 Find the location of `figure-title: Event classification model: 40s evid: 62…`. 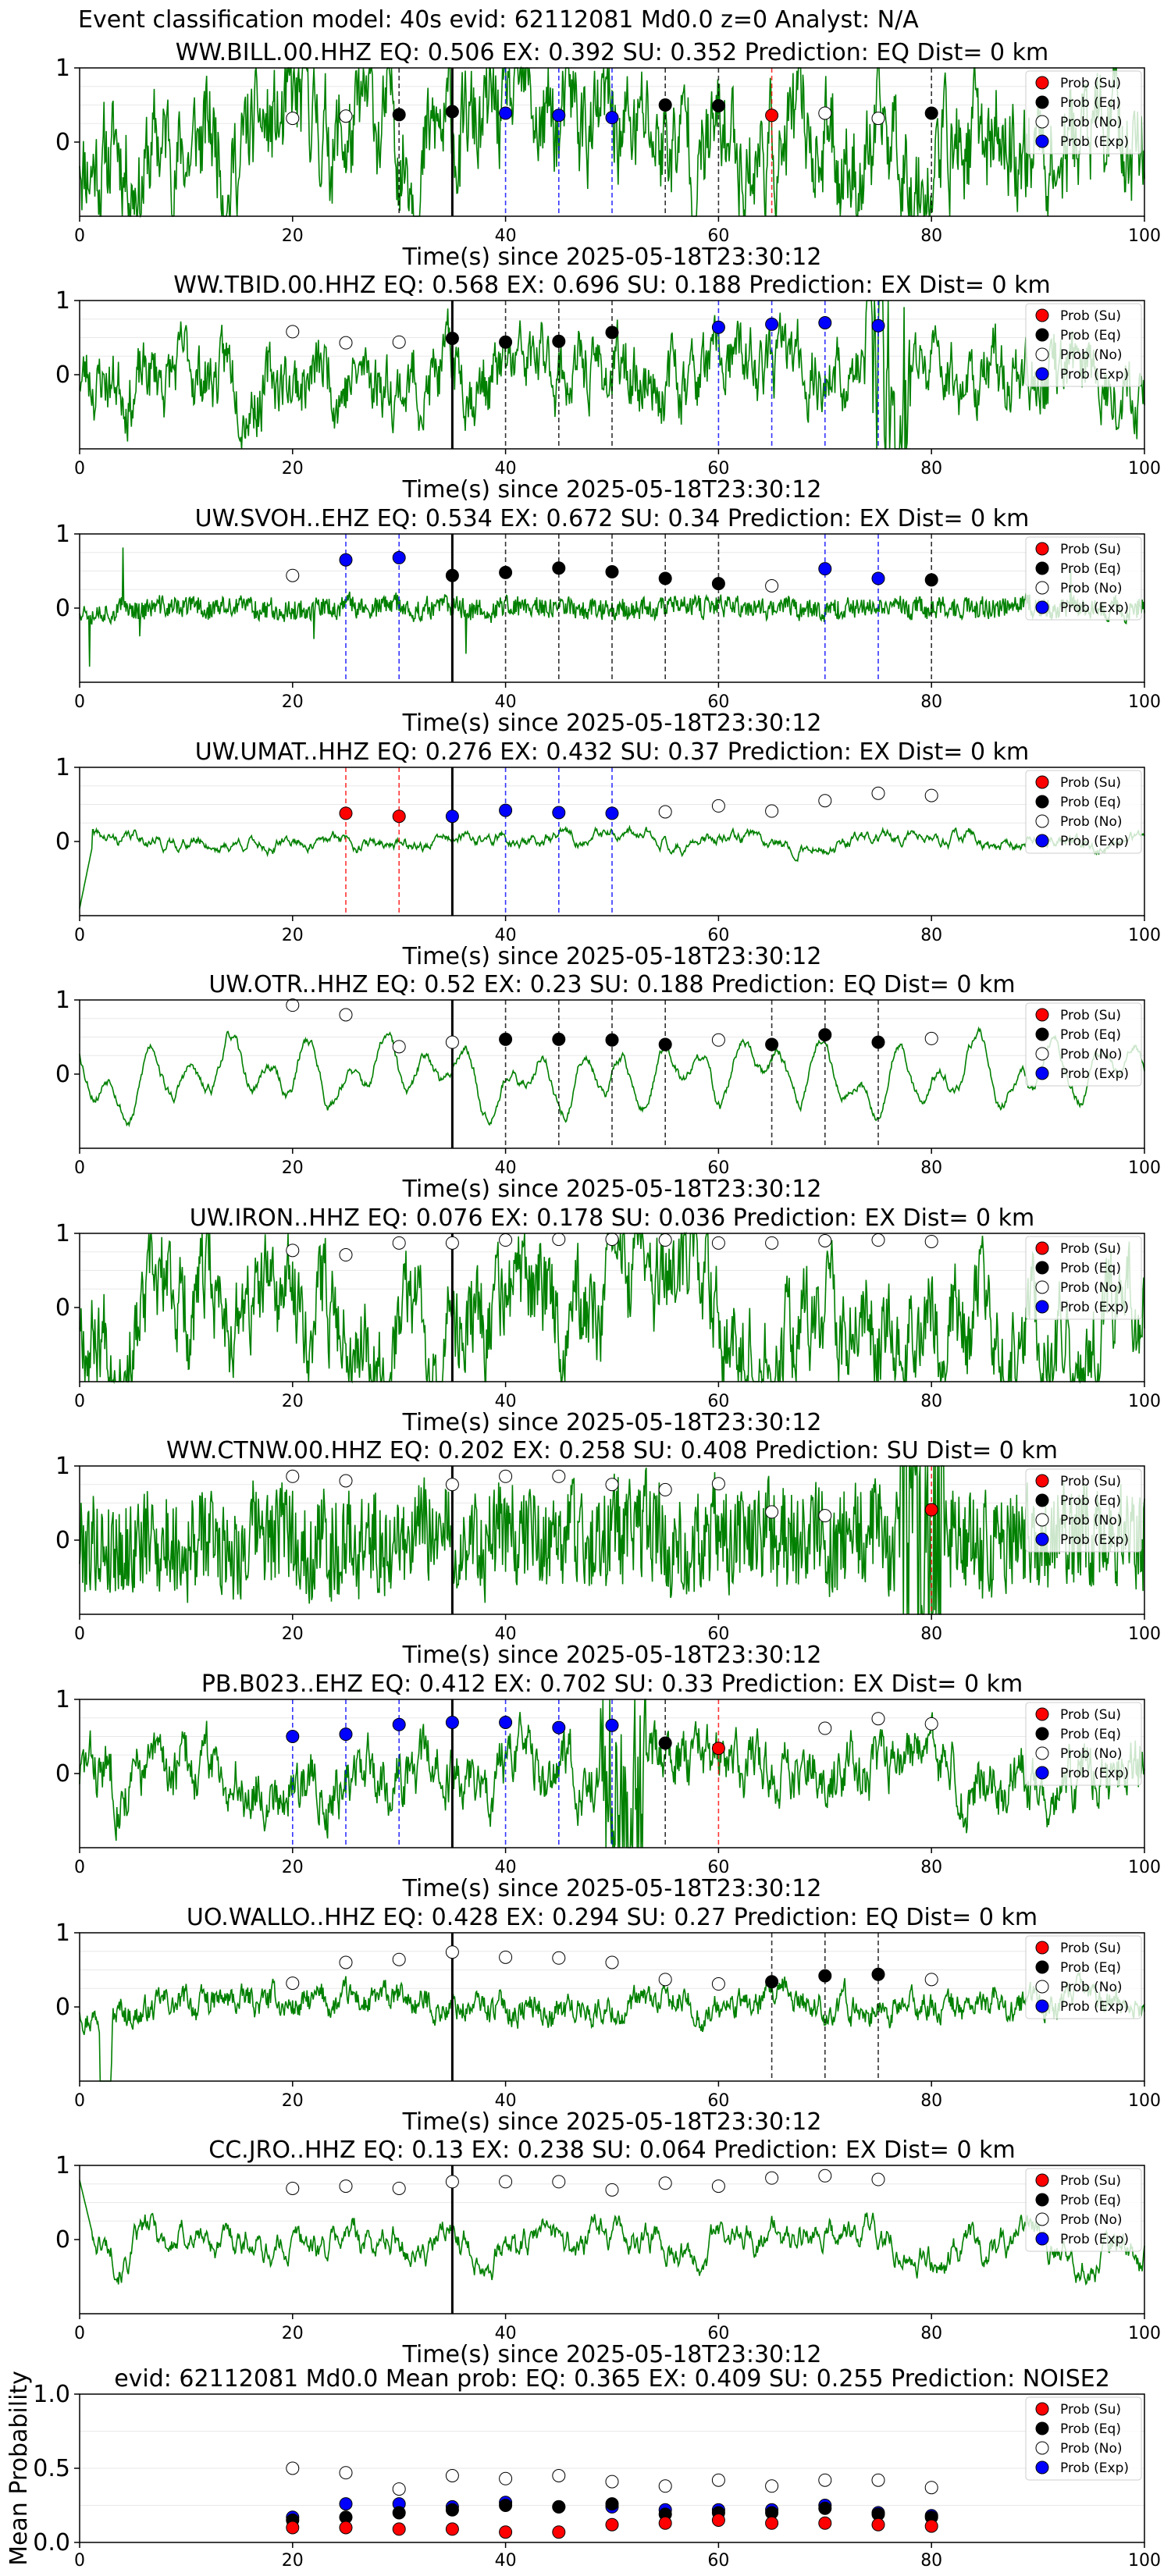

figure-title: Event classification model: 40s evid: 62… is located at coordinates (498, 20).